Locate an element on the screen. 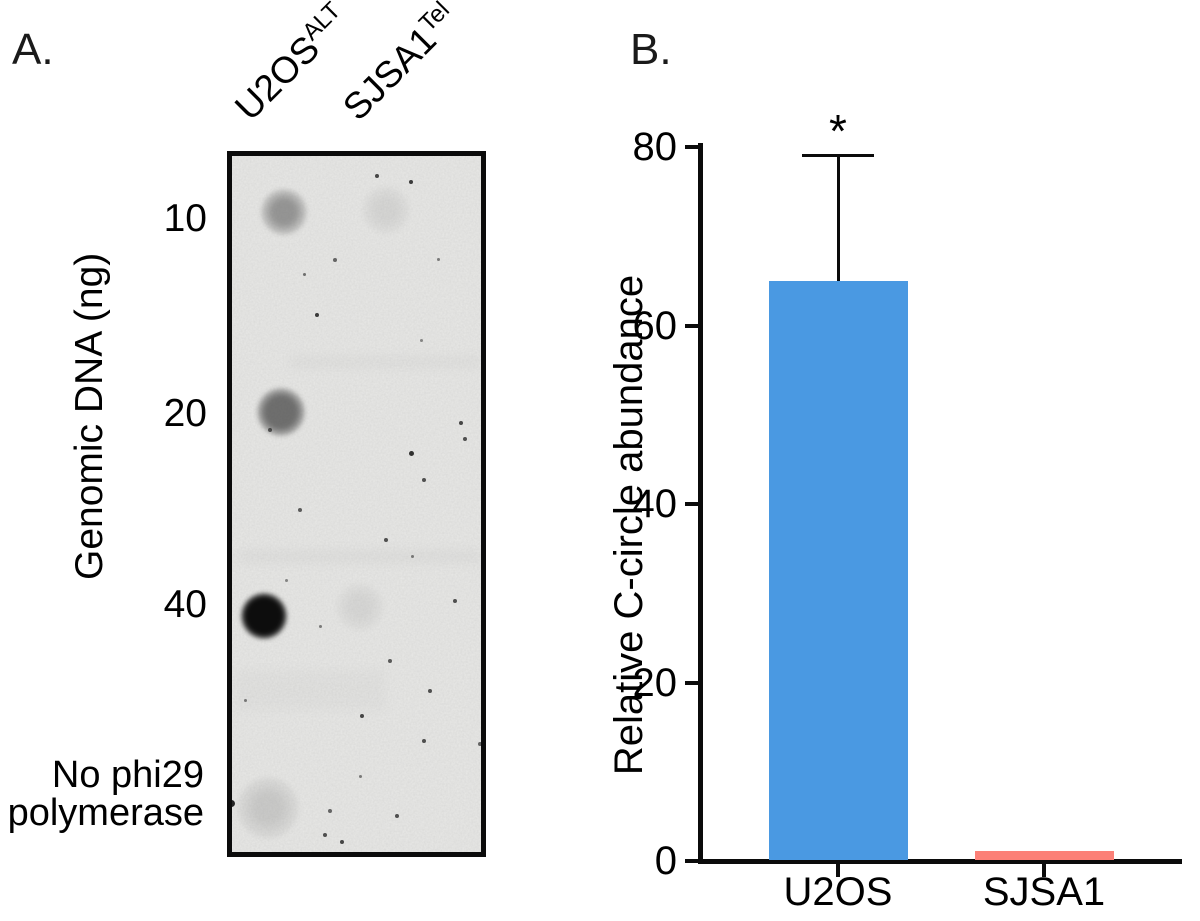 This screenshot has width=1200, height=921. y-tick-label-60: 60 is located at coordinates (655, 325).